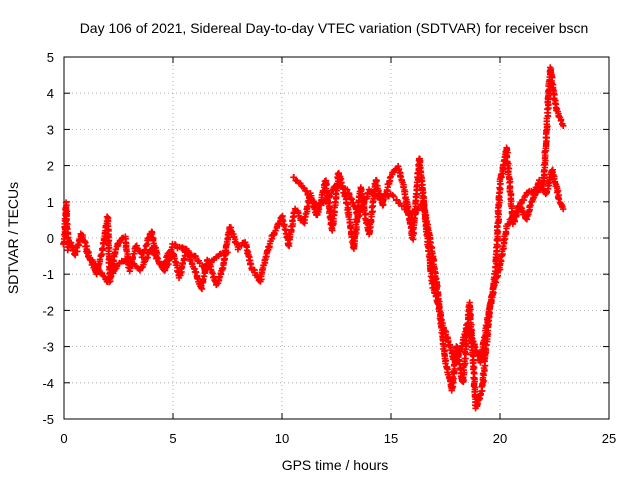  Describe the element at coordinates (50, 93) in the screenshot. I see `y-tick-label: 4` at that location.